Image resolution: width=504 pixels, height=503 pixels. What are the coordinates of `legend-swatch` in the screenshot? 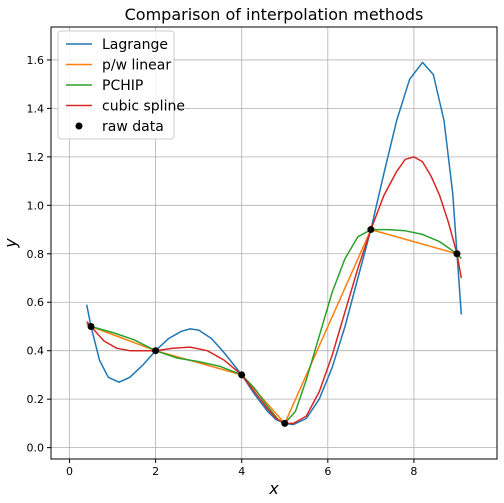 It's located at (79, 126).